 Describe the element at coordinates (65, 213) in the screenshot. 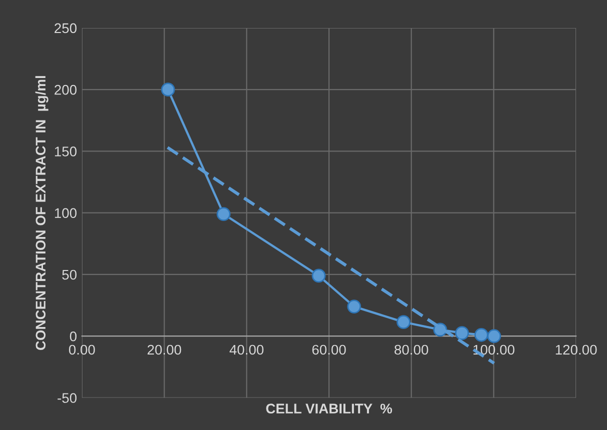

I see `y-tick-label: 100` at that location.